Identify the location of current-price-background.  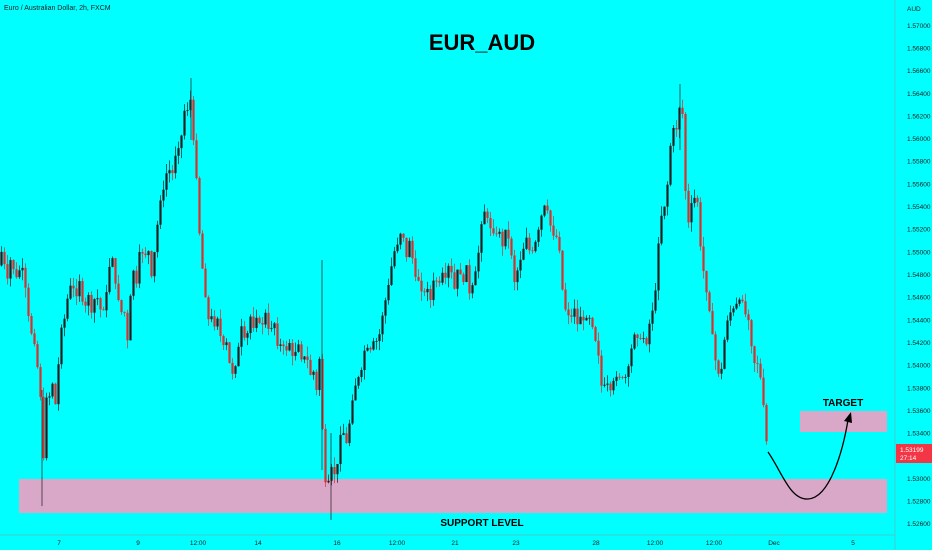
(914, 453).